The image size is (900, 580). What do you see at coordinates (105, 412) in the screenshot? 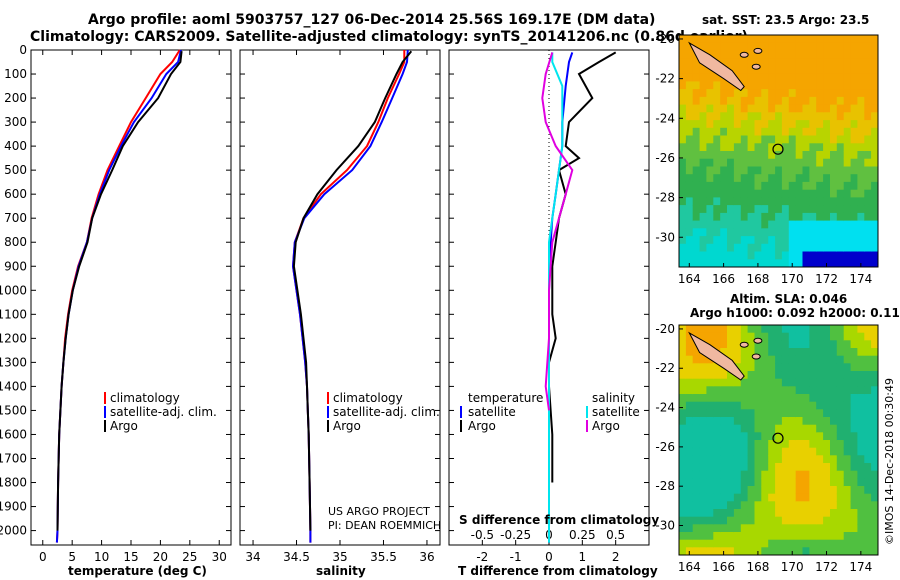
I see `legend-satellite-adj-swatch` at bounding box center [105, 412].